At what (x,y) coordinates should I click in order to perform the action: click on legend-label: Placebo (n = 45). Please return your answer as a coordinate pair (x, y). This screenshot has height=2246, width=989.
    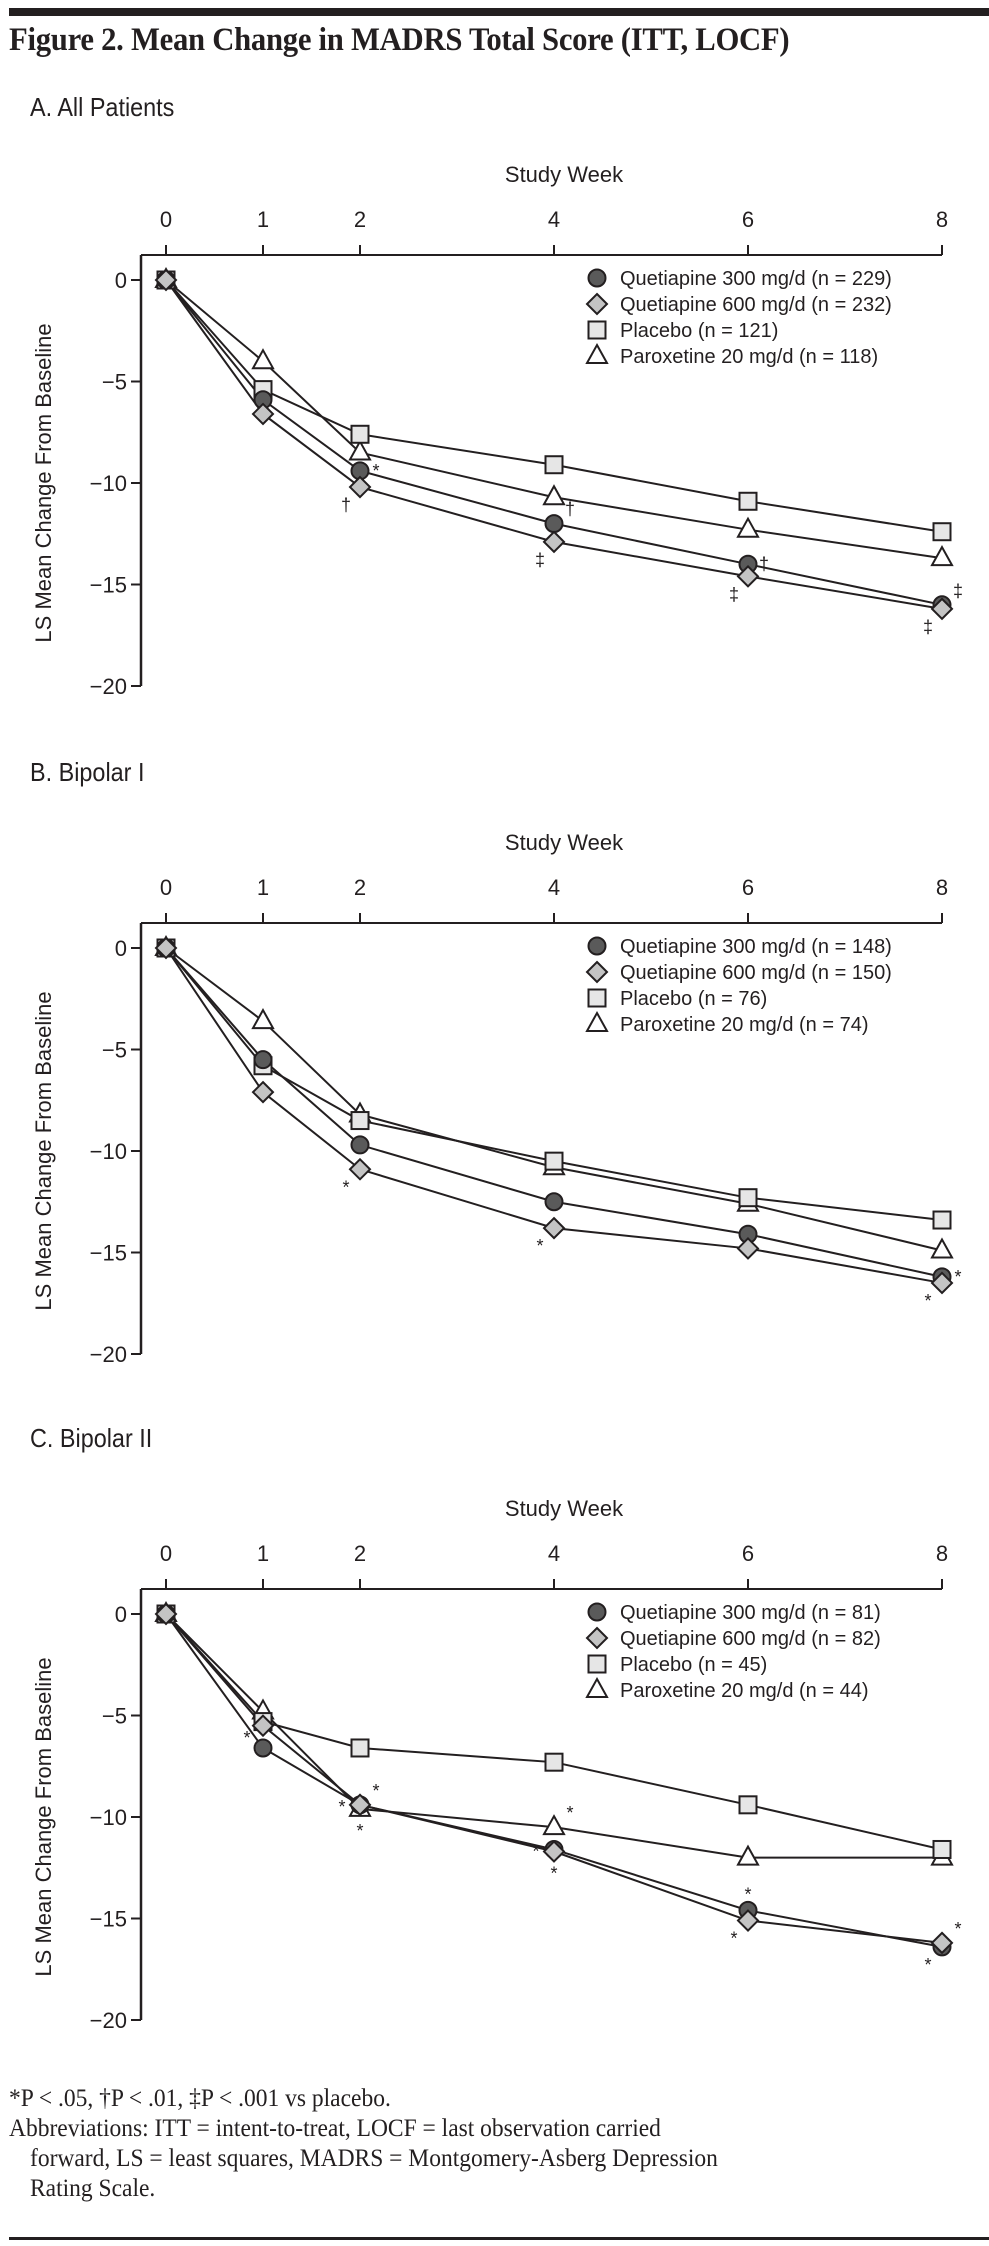
    Looking at the image, I should click on (693, 1665).